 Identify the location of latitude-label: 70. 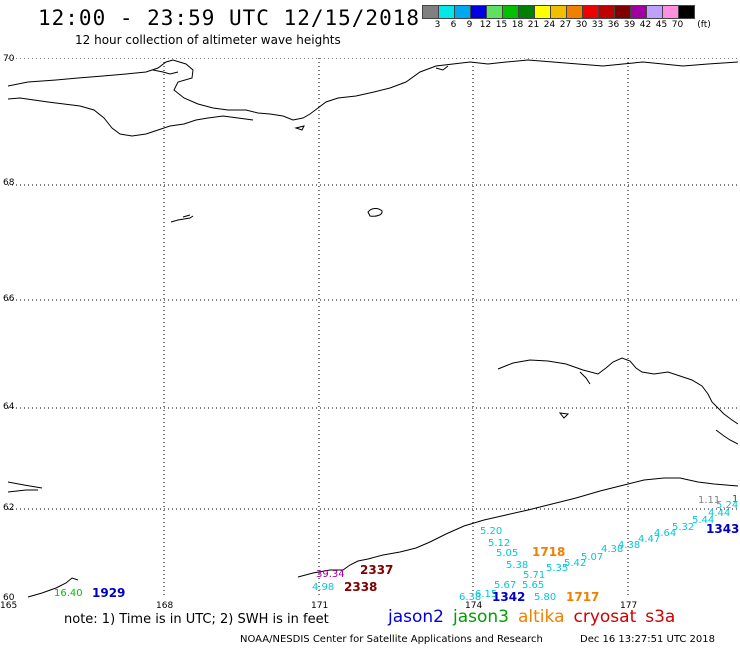
(9, 59).